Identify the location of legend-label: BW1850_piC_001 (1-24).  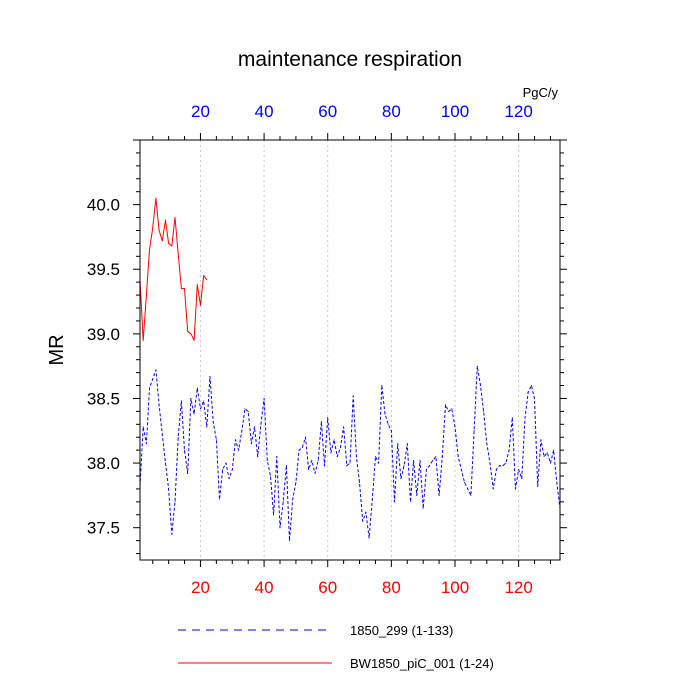
(422, 663).